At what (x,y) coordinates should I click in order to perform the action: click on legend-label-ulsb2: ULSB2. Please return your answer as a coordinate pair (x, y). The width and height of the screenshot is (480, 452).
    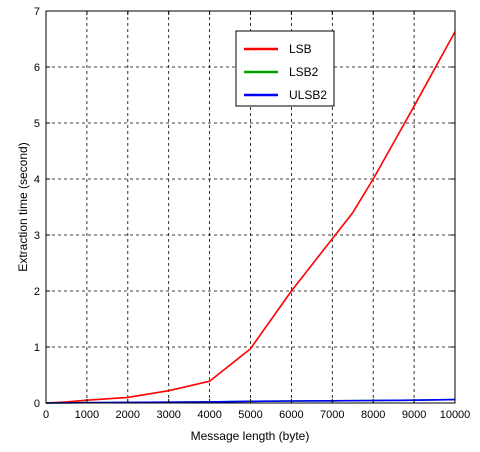
    Looking at the image, I should click on (308, 95).